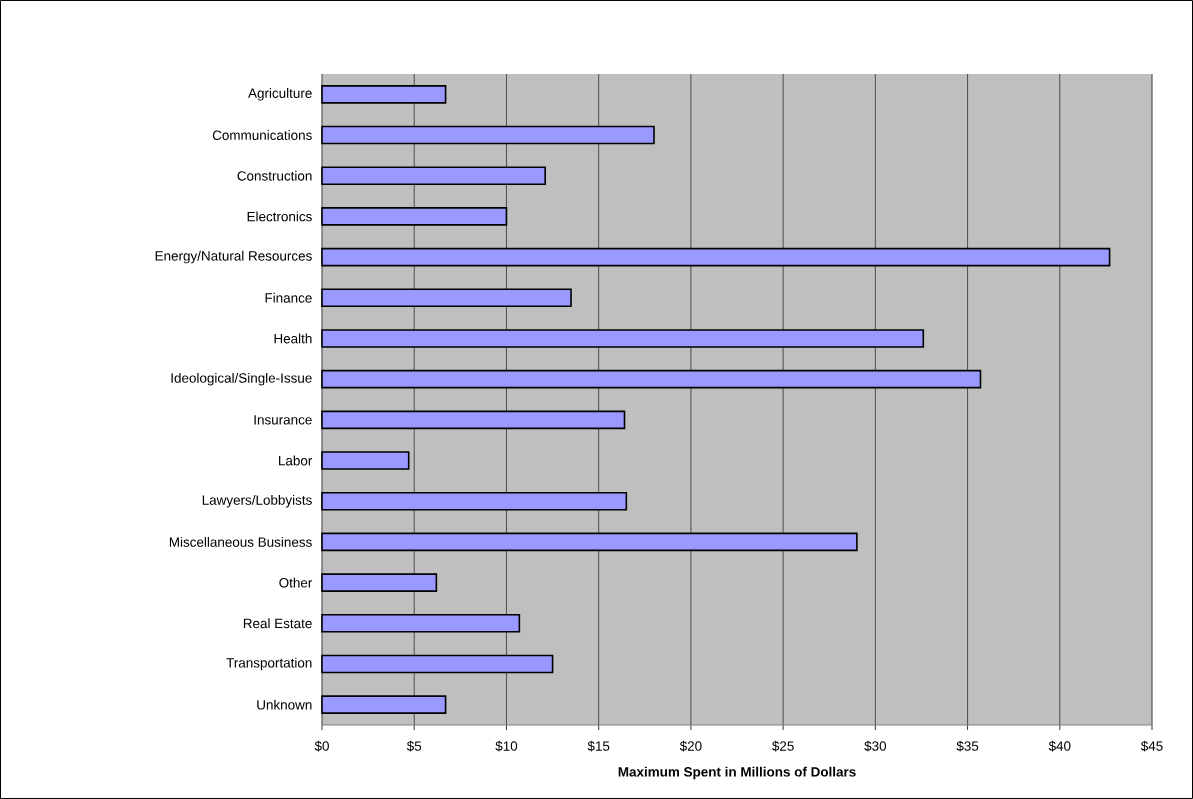  I want to click on x-tick-label: $35, so click(967, 746).